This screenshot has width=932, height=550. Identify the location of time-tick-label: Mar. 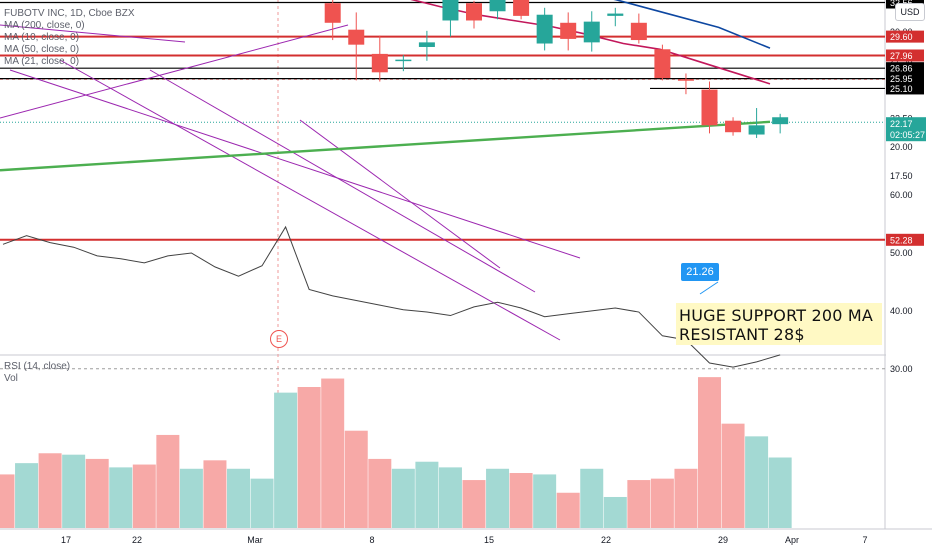
(255, 540).